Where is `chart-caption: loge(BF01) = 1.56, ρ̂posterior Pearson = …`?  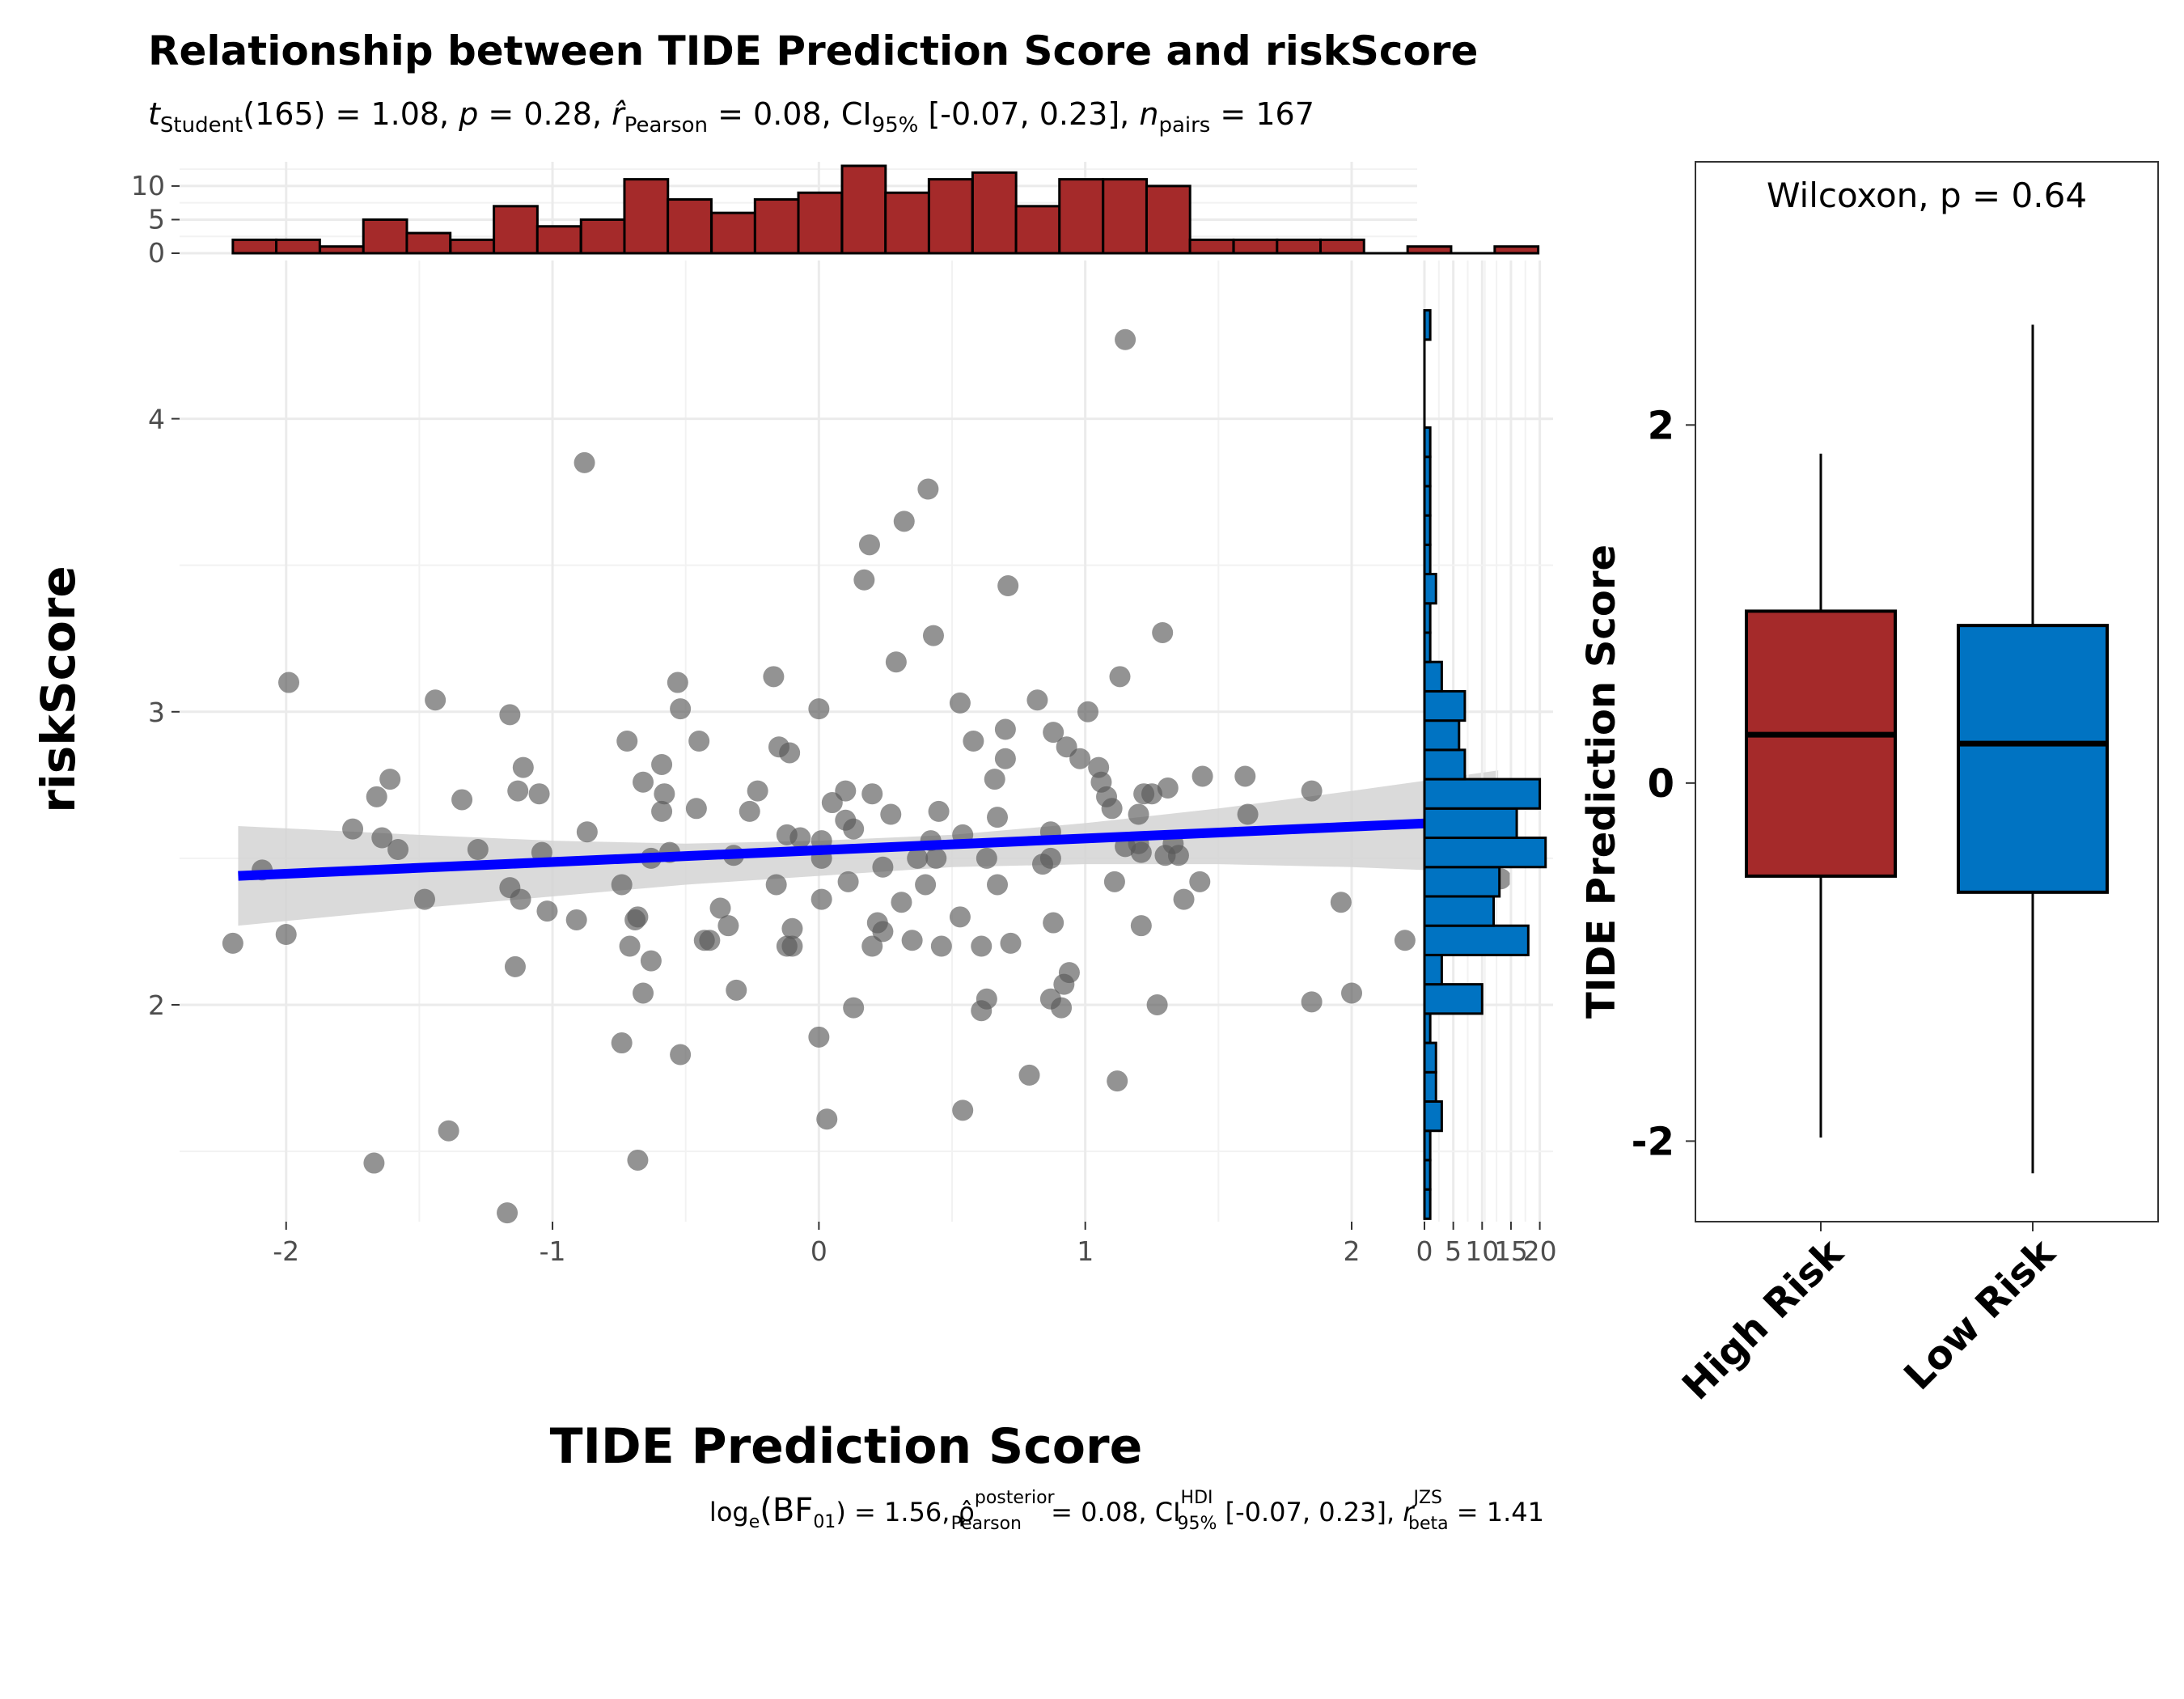
chart-caption: loge(BF01) = 1.56, ρ̂posterior Pearson = … is located at coordinates (1126, 1511).